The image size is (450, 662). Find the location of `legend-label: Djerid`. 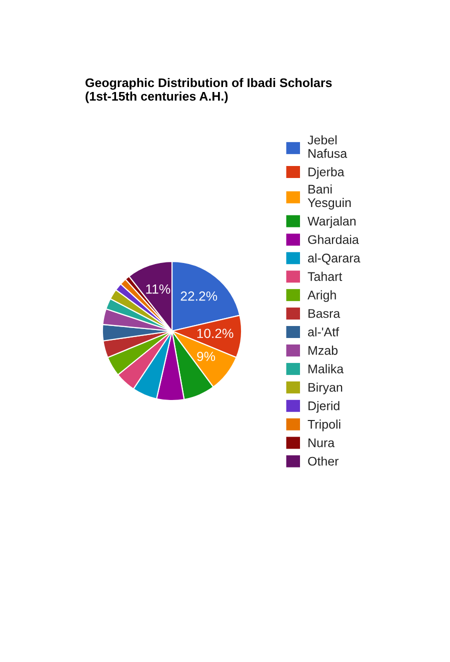

legend-label: Djerid is located at coordinates (324, 407).